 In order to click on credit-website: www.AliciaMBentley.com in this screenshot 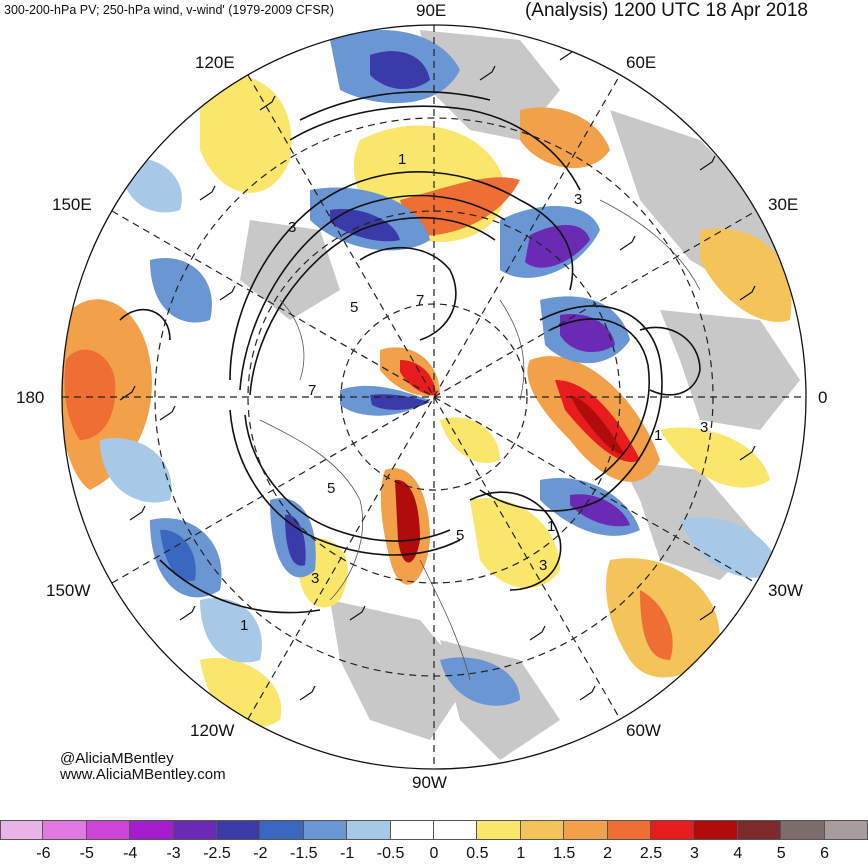, I will do `click(143, 774)`.